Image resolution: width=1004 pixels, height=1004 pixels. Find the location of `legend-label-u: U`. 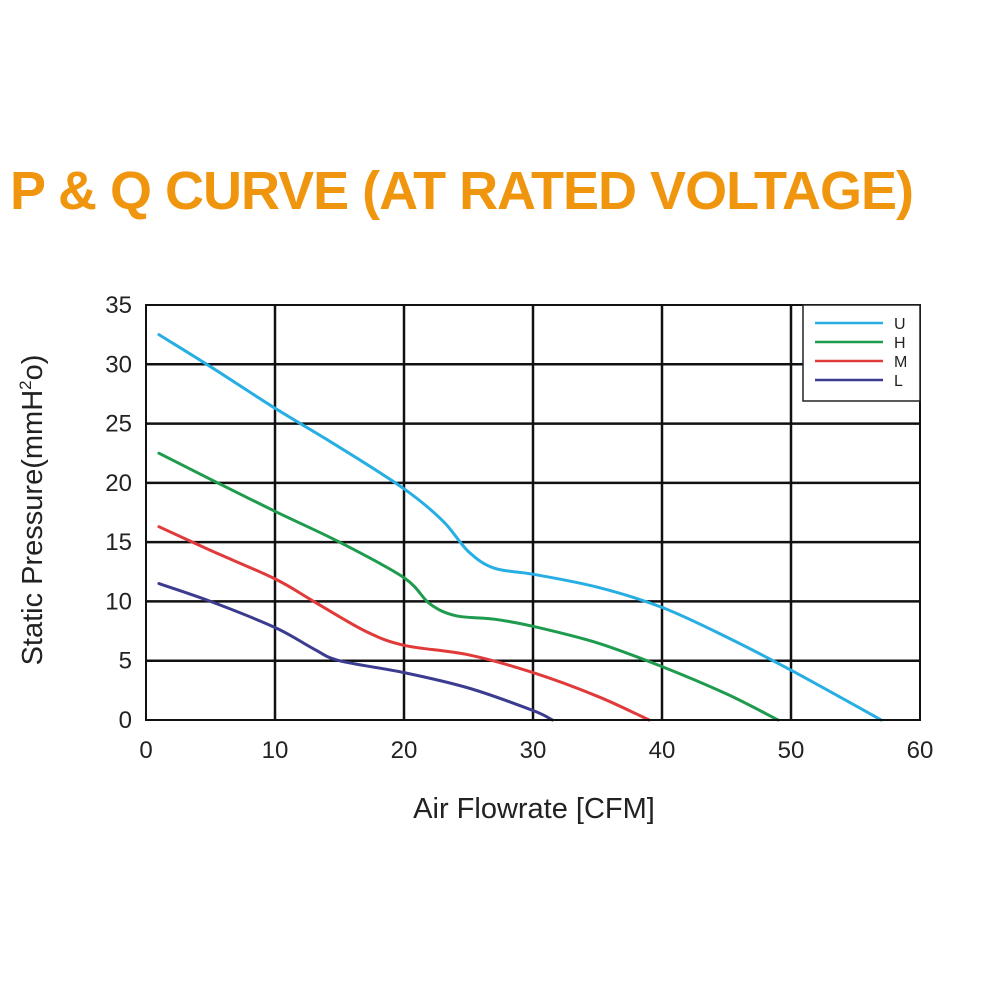

legend-label-u: U is located at coordinates (900, 324).